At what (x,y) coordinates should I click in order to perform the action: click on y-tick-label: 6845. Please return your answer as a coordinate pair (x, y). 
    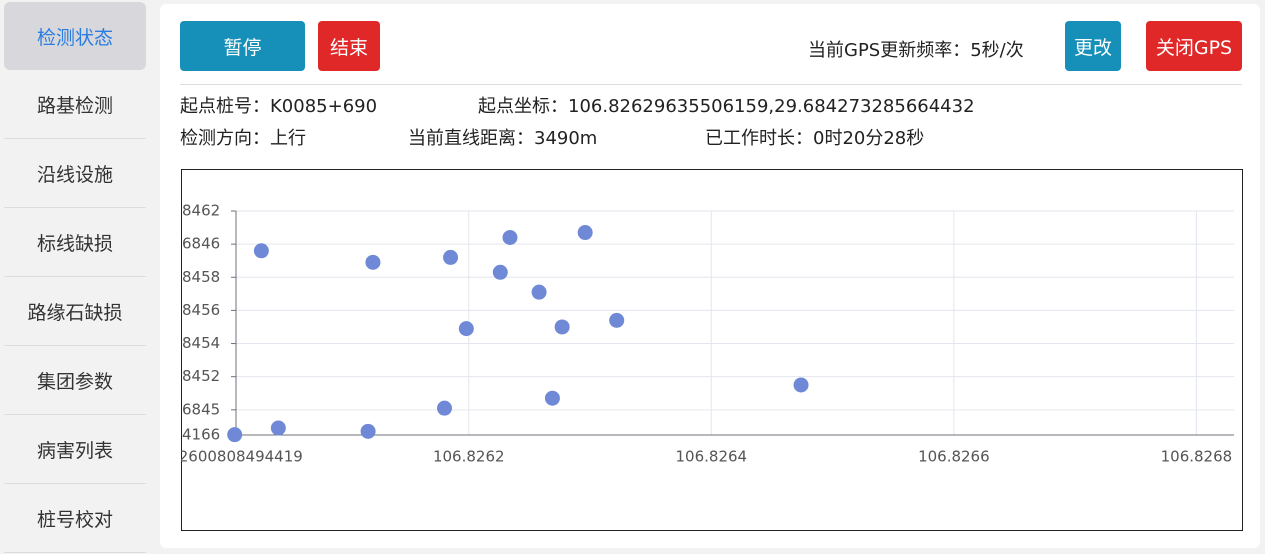
    Looking at the image, I should click on (201, 409).